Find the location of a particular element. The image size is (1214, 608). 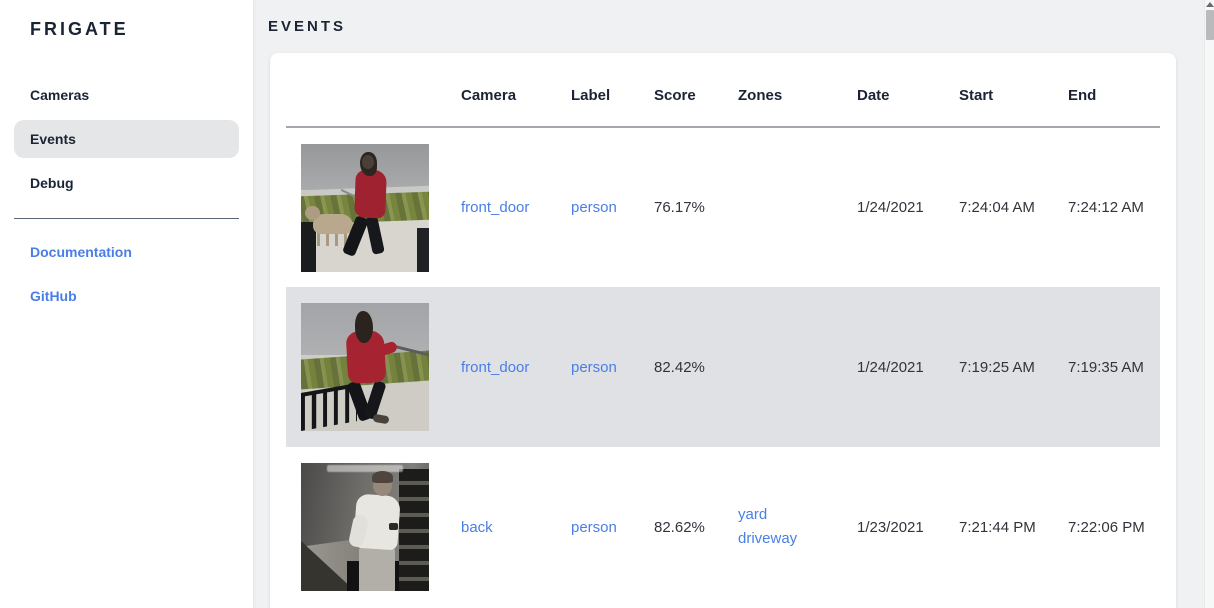

thumbnail-part-pants is located at coordinates (377, 568).